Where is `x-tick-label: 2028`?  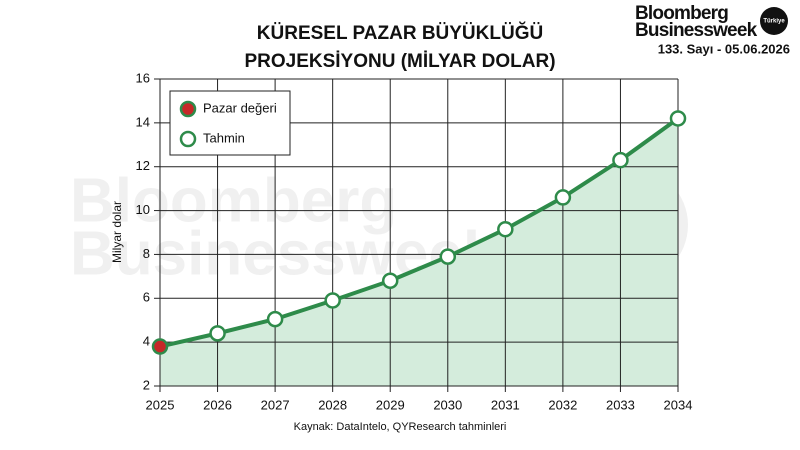
x-tick-label: 2028 is located at coordinates (332, 404).